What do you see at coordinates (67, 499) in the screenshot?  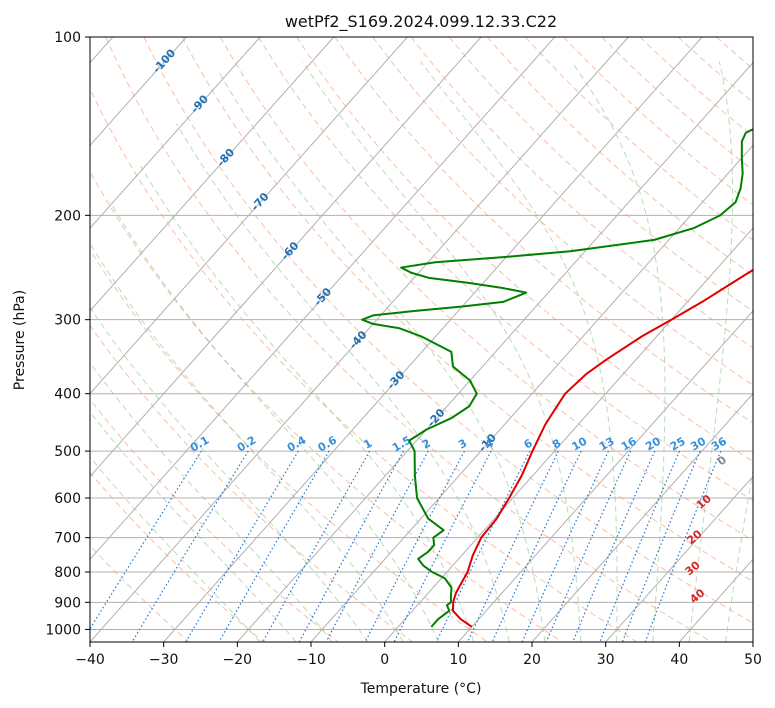 I see `y-tick-label: 600` at bounding box center [67, 499].